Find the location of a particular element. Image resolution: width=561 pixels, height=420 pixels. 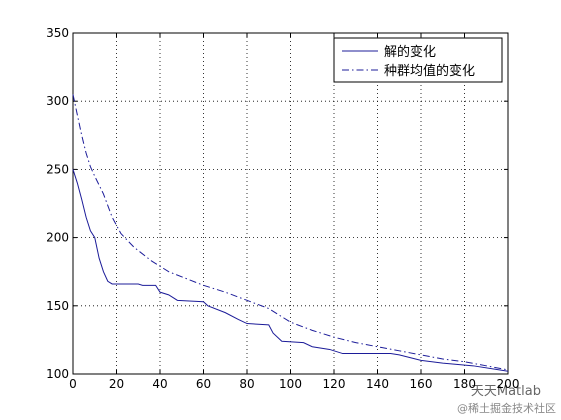

legend-box is located at coordinates (418, 60).